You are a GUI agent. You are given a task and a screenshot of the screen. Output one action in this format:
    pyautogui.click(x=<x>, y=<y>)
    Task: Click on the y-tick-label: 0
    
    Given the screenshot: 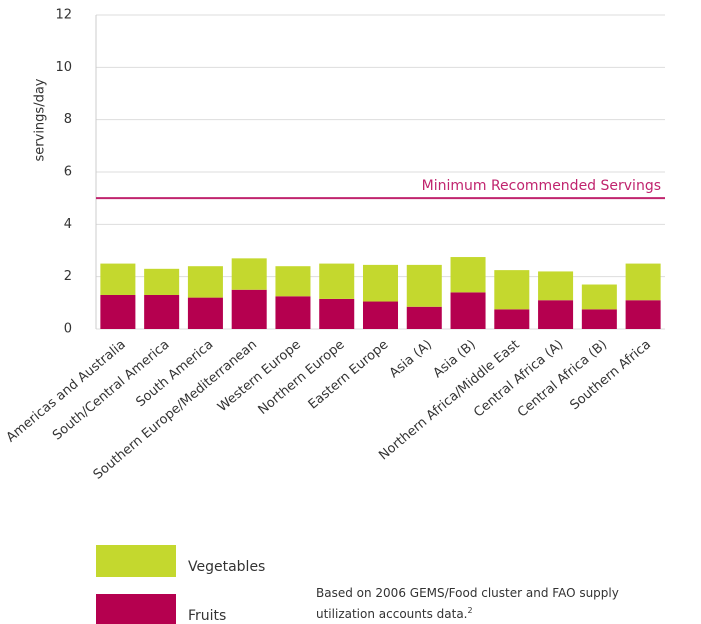 What is the action you would take?
    pyautogui.click(x=68, y=329)
    